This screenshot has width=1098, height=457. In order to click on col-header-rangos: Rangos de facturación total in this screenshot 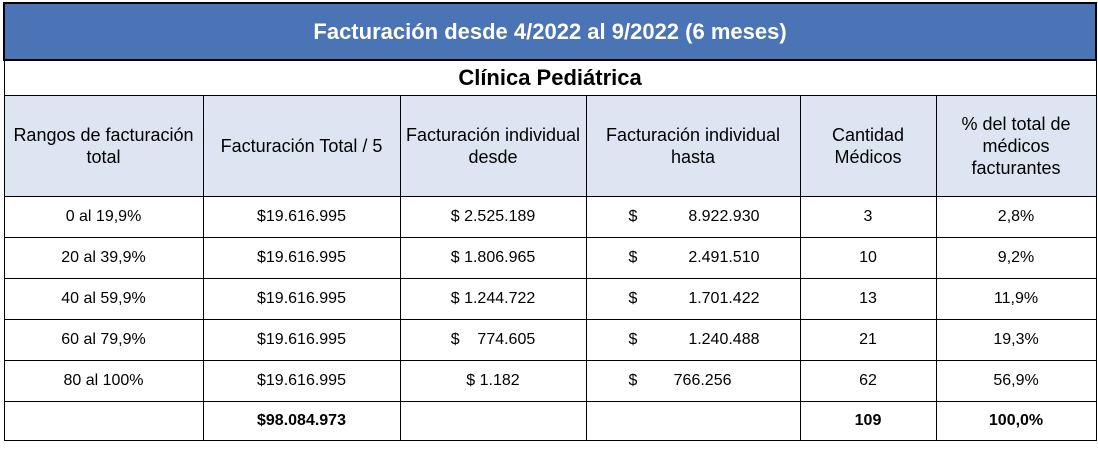, I will do `click(103, 146)`.